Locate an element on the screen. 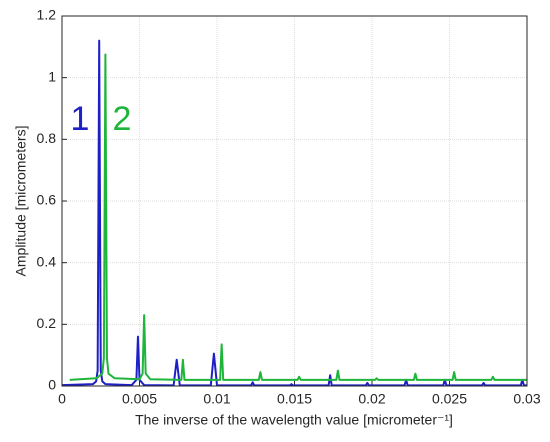 The width and height of the screenshot is (550, 442). x-tick-label: 0.01 is located at coordinates (216, 399).